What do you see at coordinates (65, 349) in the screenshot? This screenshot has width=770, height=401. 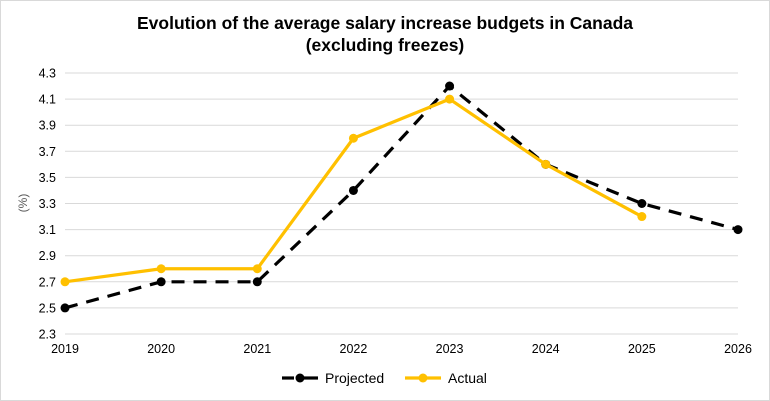 I see `x-tick-label: 2019` at bounding box center [65, 349].